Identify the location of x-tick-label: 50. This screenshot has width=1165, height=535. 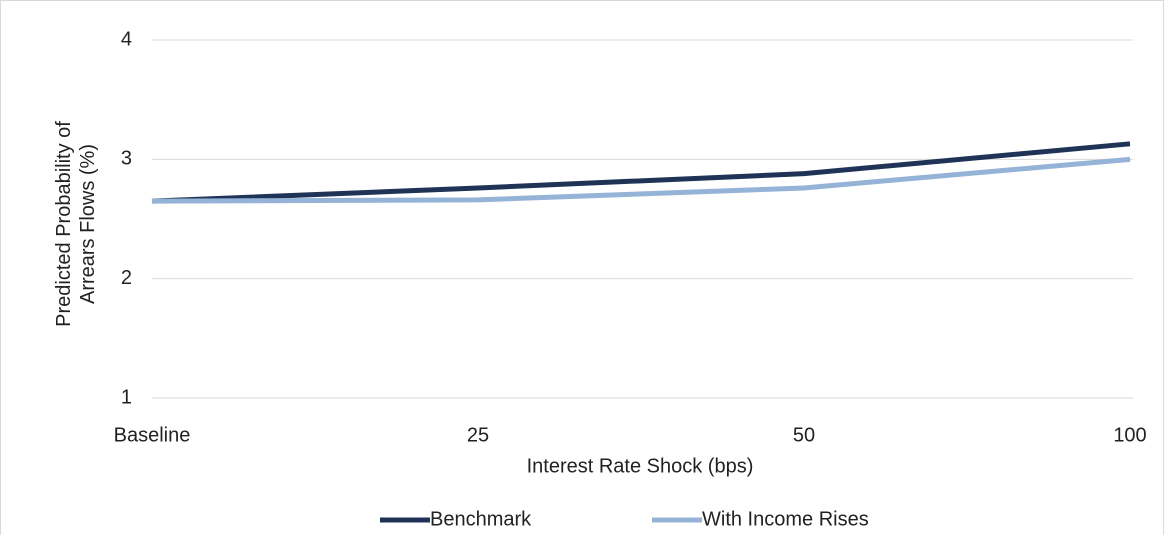
(804, 435).